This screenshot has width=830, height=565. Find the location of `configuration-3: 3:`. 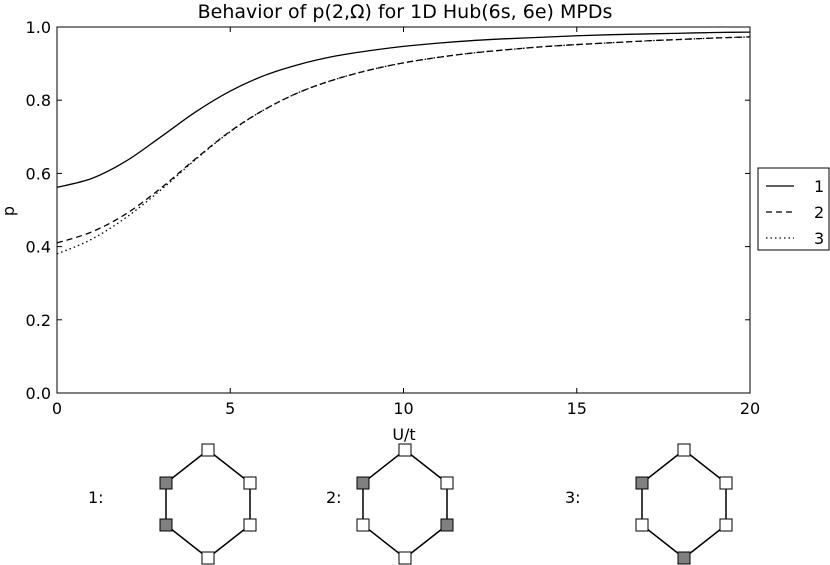

configuration-3: 3: is located at coordinates (649, 504).